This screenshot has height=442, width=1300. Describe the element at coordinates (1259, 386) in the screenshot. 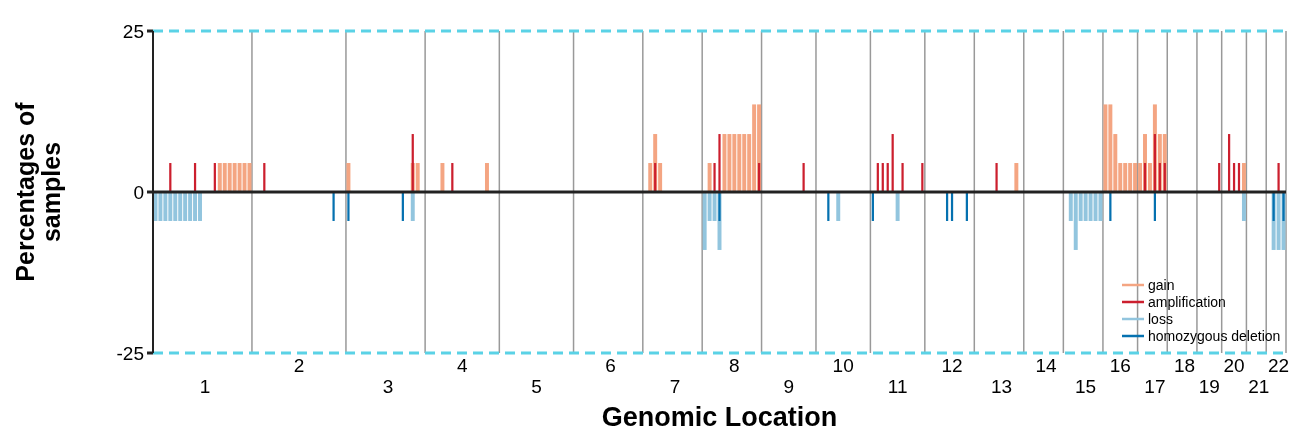

I see `x-tick-label: 21` at that location.